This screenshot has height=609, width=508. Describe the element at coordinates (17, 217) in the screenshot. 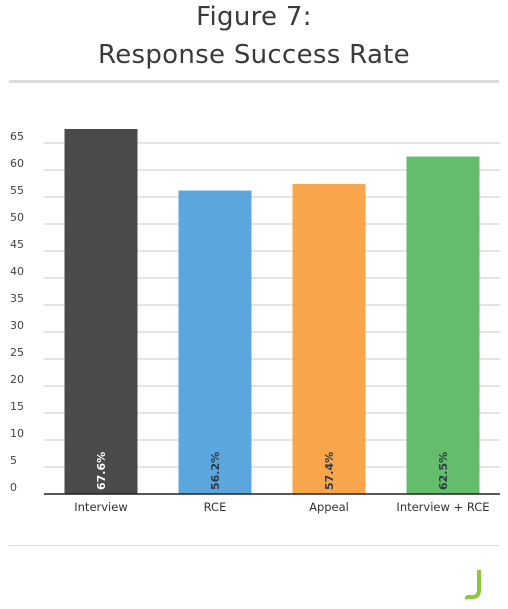

I see `y-tick-label: 50` at that location.